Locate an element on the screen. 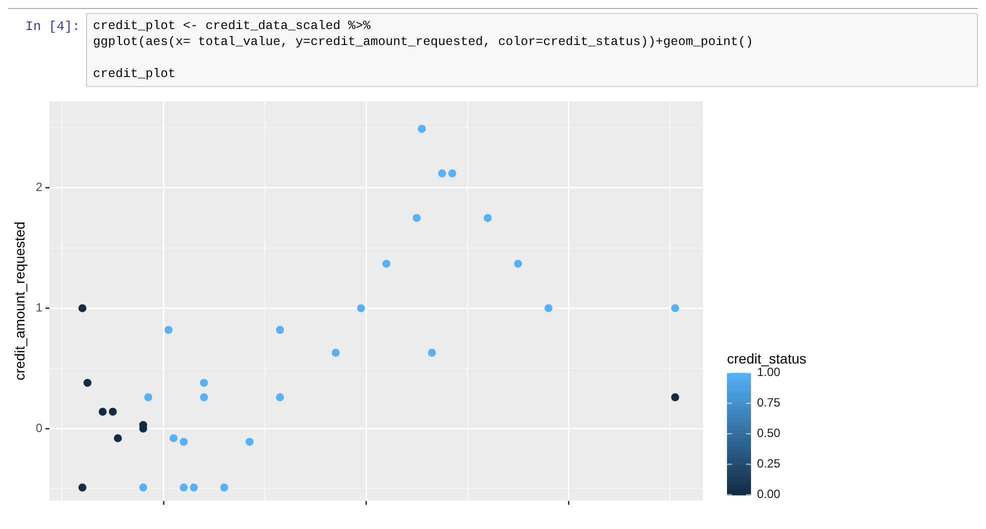  y-tick-label: 2 is located at coordinates (39, 187).